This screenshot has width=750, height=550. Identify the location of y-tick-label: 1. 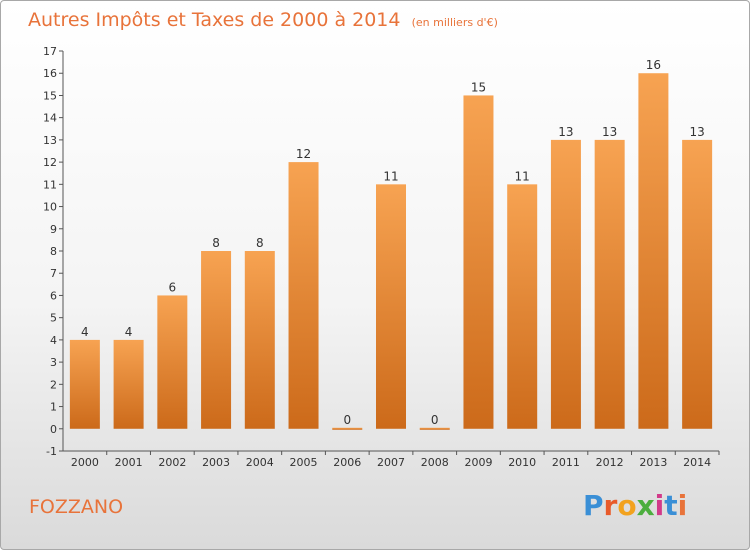
(53, 407).